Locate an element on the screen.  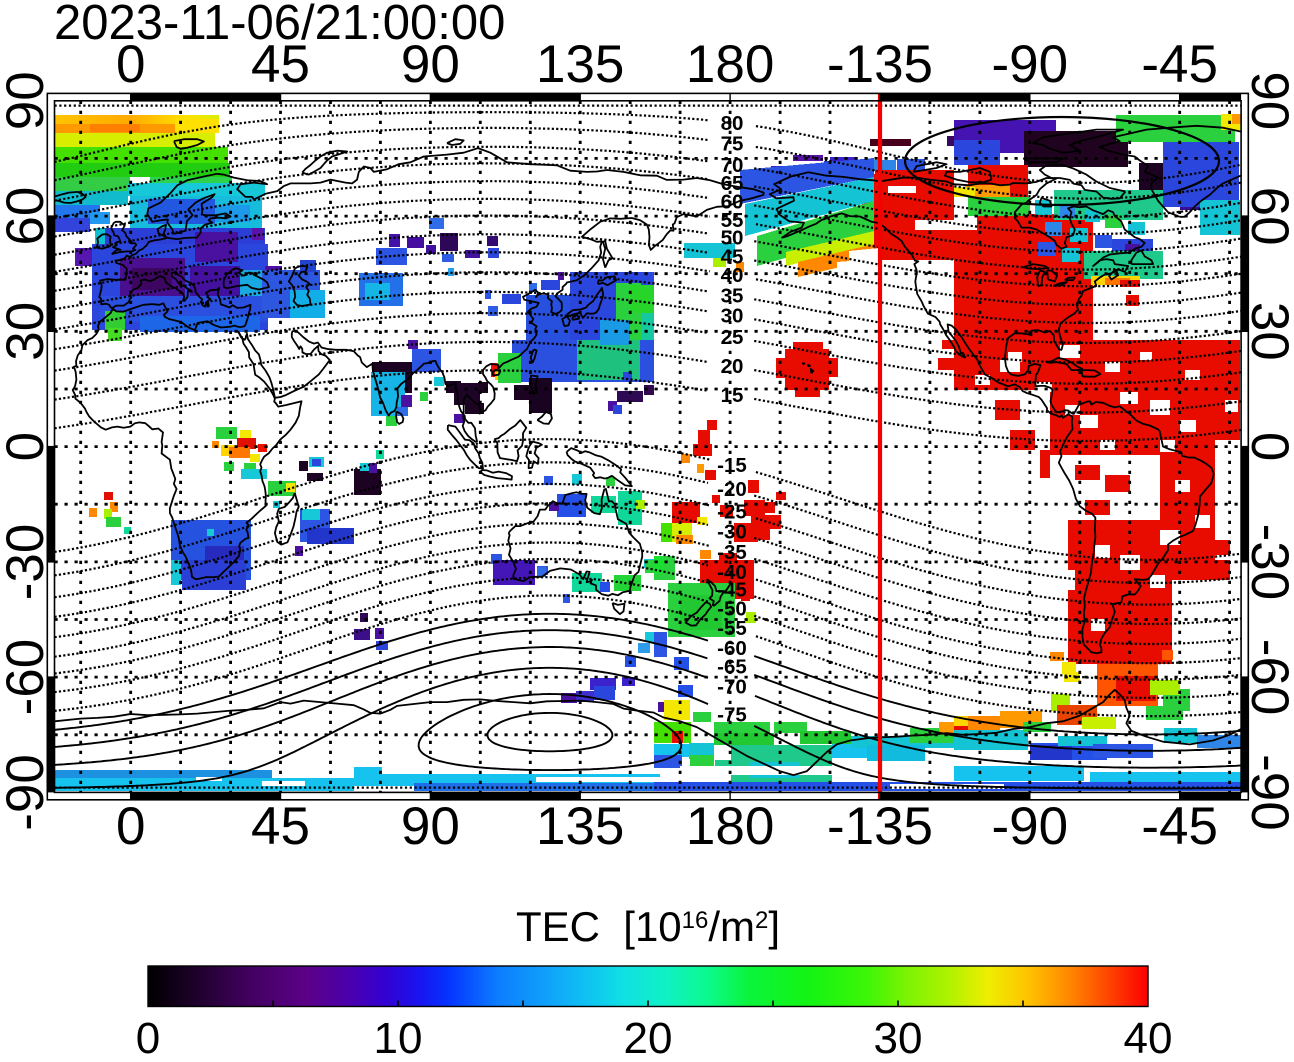
svg-text: 25 is located at coordinates (732, 337).